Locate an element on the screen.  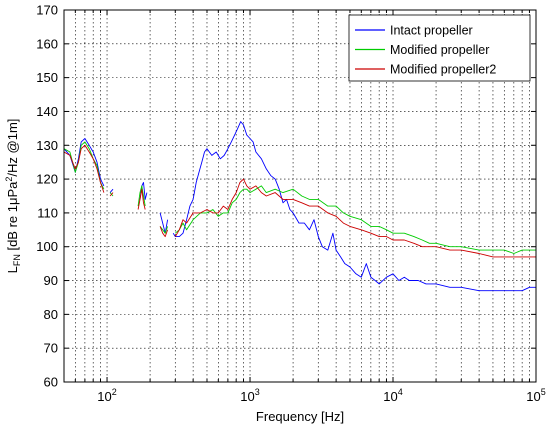
y-label-main: L is located at coordinates (12, 269).